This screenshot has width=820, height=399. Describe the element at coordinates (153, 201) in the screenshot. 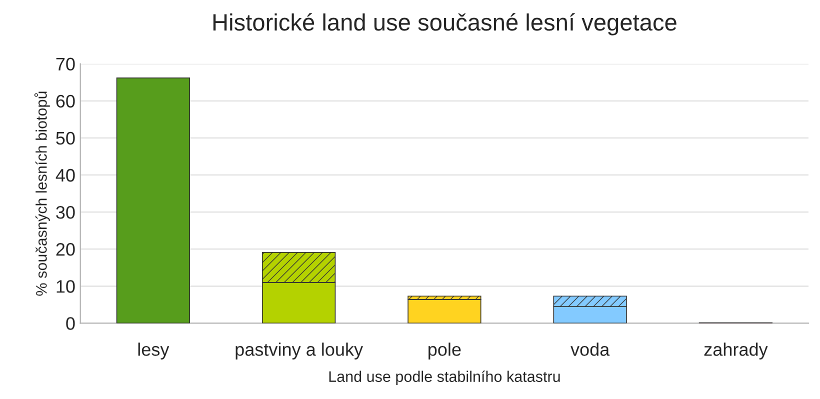

I see `bar` at that location.